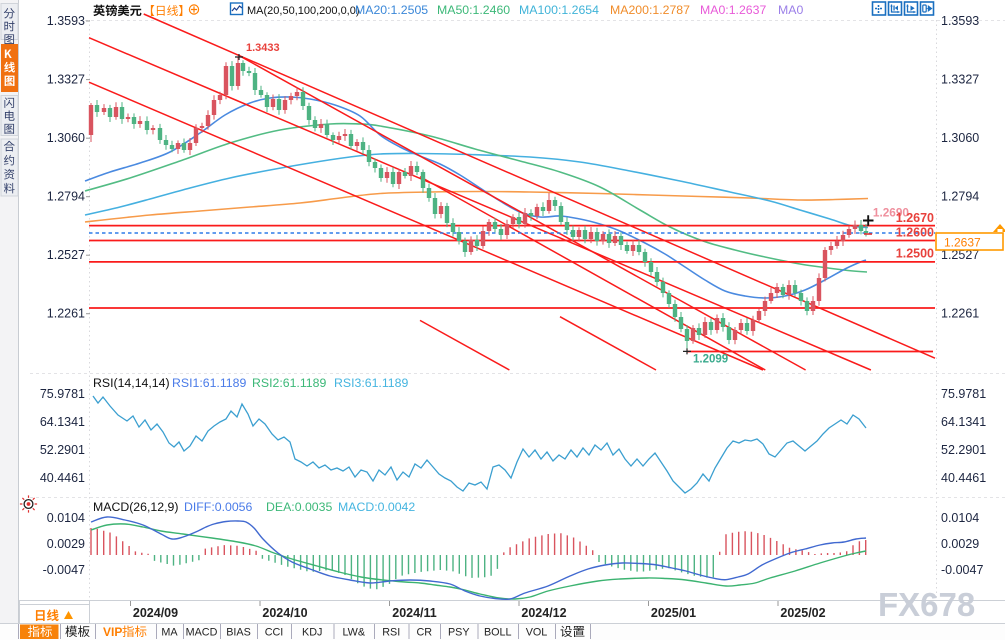  I want to click on svg-text: FX678, so click(926, 604).